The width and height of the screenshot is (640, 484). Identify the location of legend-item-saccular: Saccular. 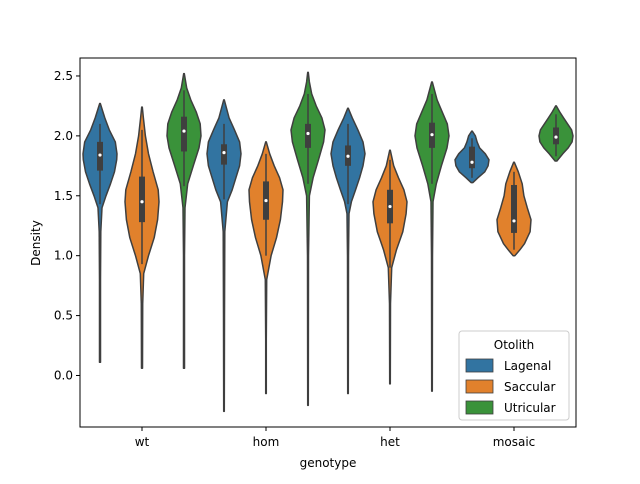
(510, 386).